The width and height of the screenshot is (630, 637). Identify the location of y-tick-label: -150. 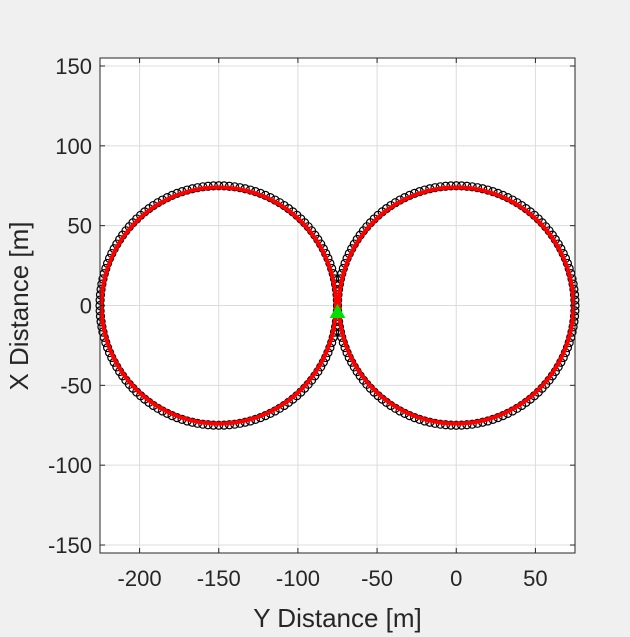
(70, 545).